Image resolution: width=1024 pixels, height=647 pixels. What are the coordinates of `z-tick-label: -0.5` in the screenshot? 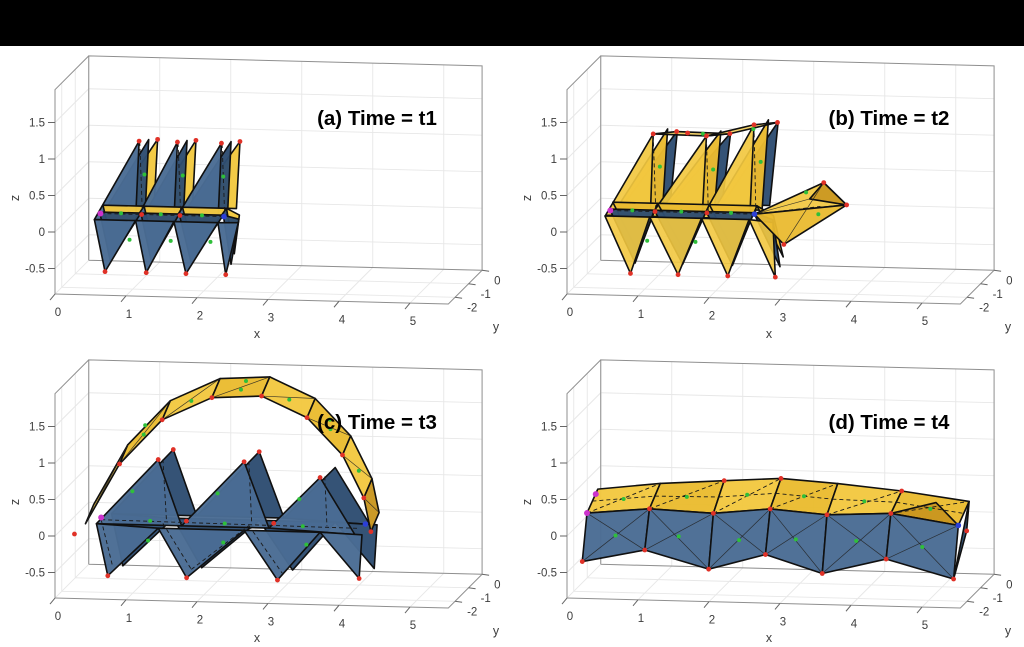 It's located at (35, 270).